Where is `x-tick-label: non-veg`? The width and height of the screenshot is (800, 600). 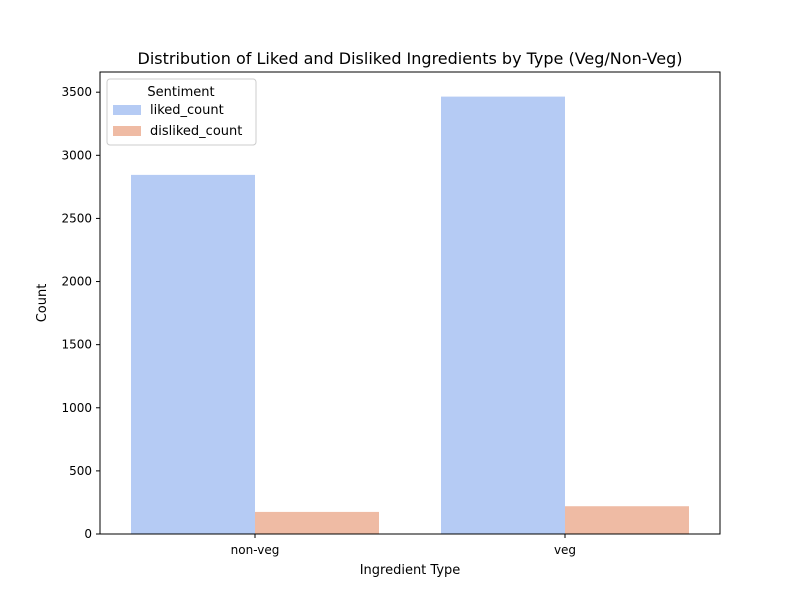 x-tick-label: non-veg is located at coordinates (255, 550).